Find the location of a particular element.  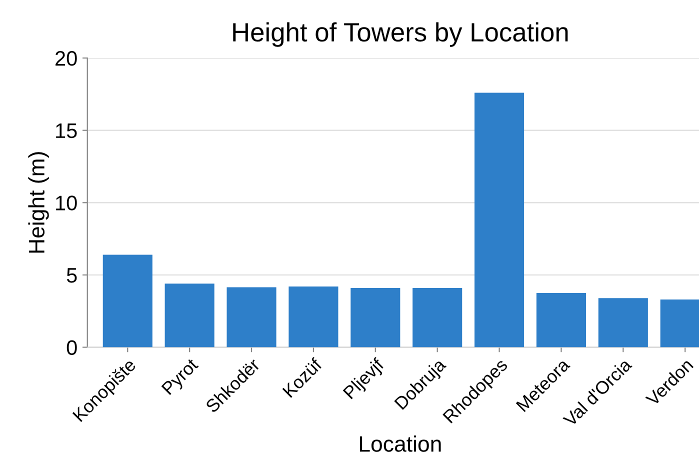

y-tick-label: 20 is located at coordinates (66, 58).